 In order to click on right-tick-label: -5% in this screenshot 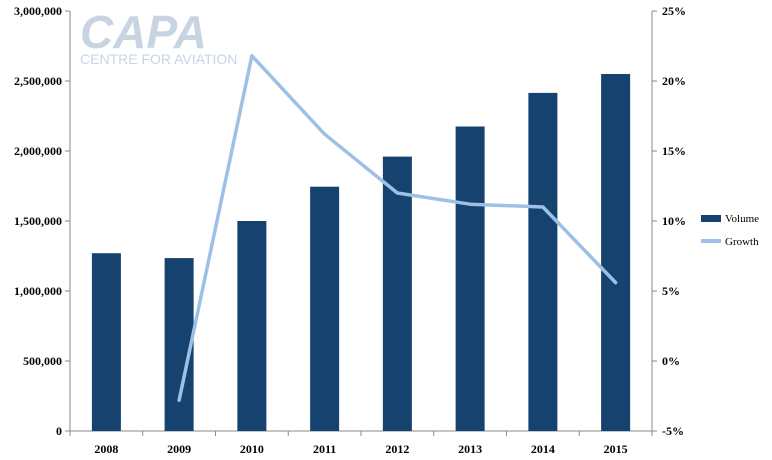, I will do `click(673, 431)`.